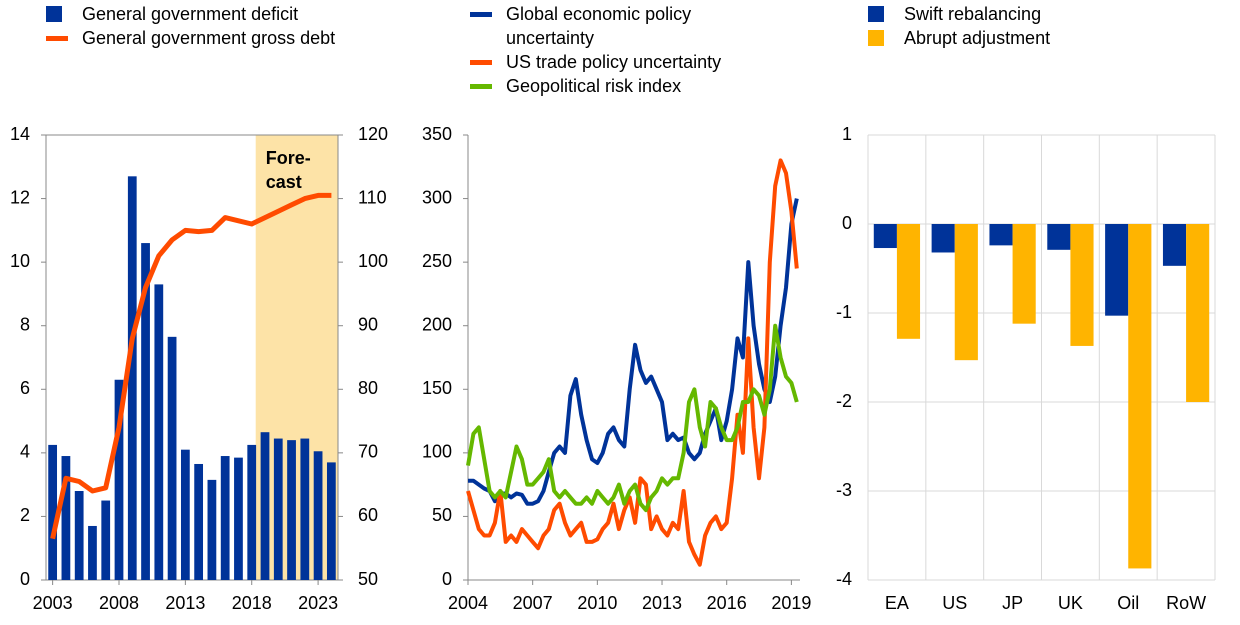 This screenshot has height=625, width=1240. Describe the element at coordinates (468, 603) in the screenshot. I see `x-tick-label: 2004` at that location.